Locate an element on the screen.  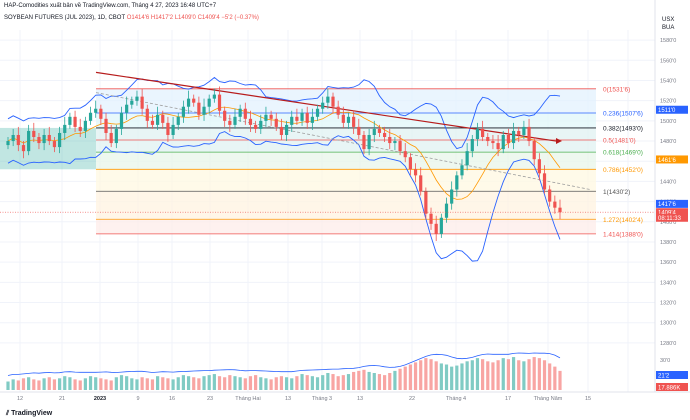
fib-label: 0(1531'6) is located at coordinates (616, 89).